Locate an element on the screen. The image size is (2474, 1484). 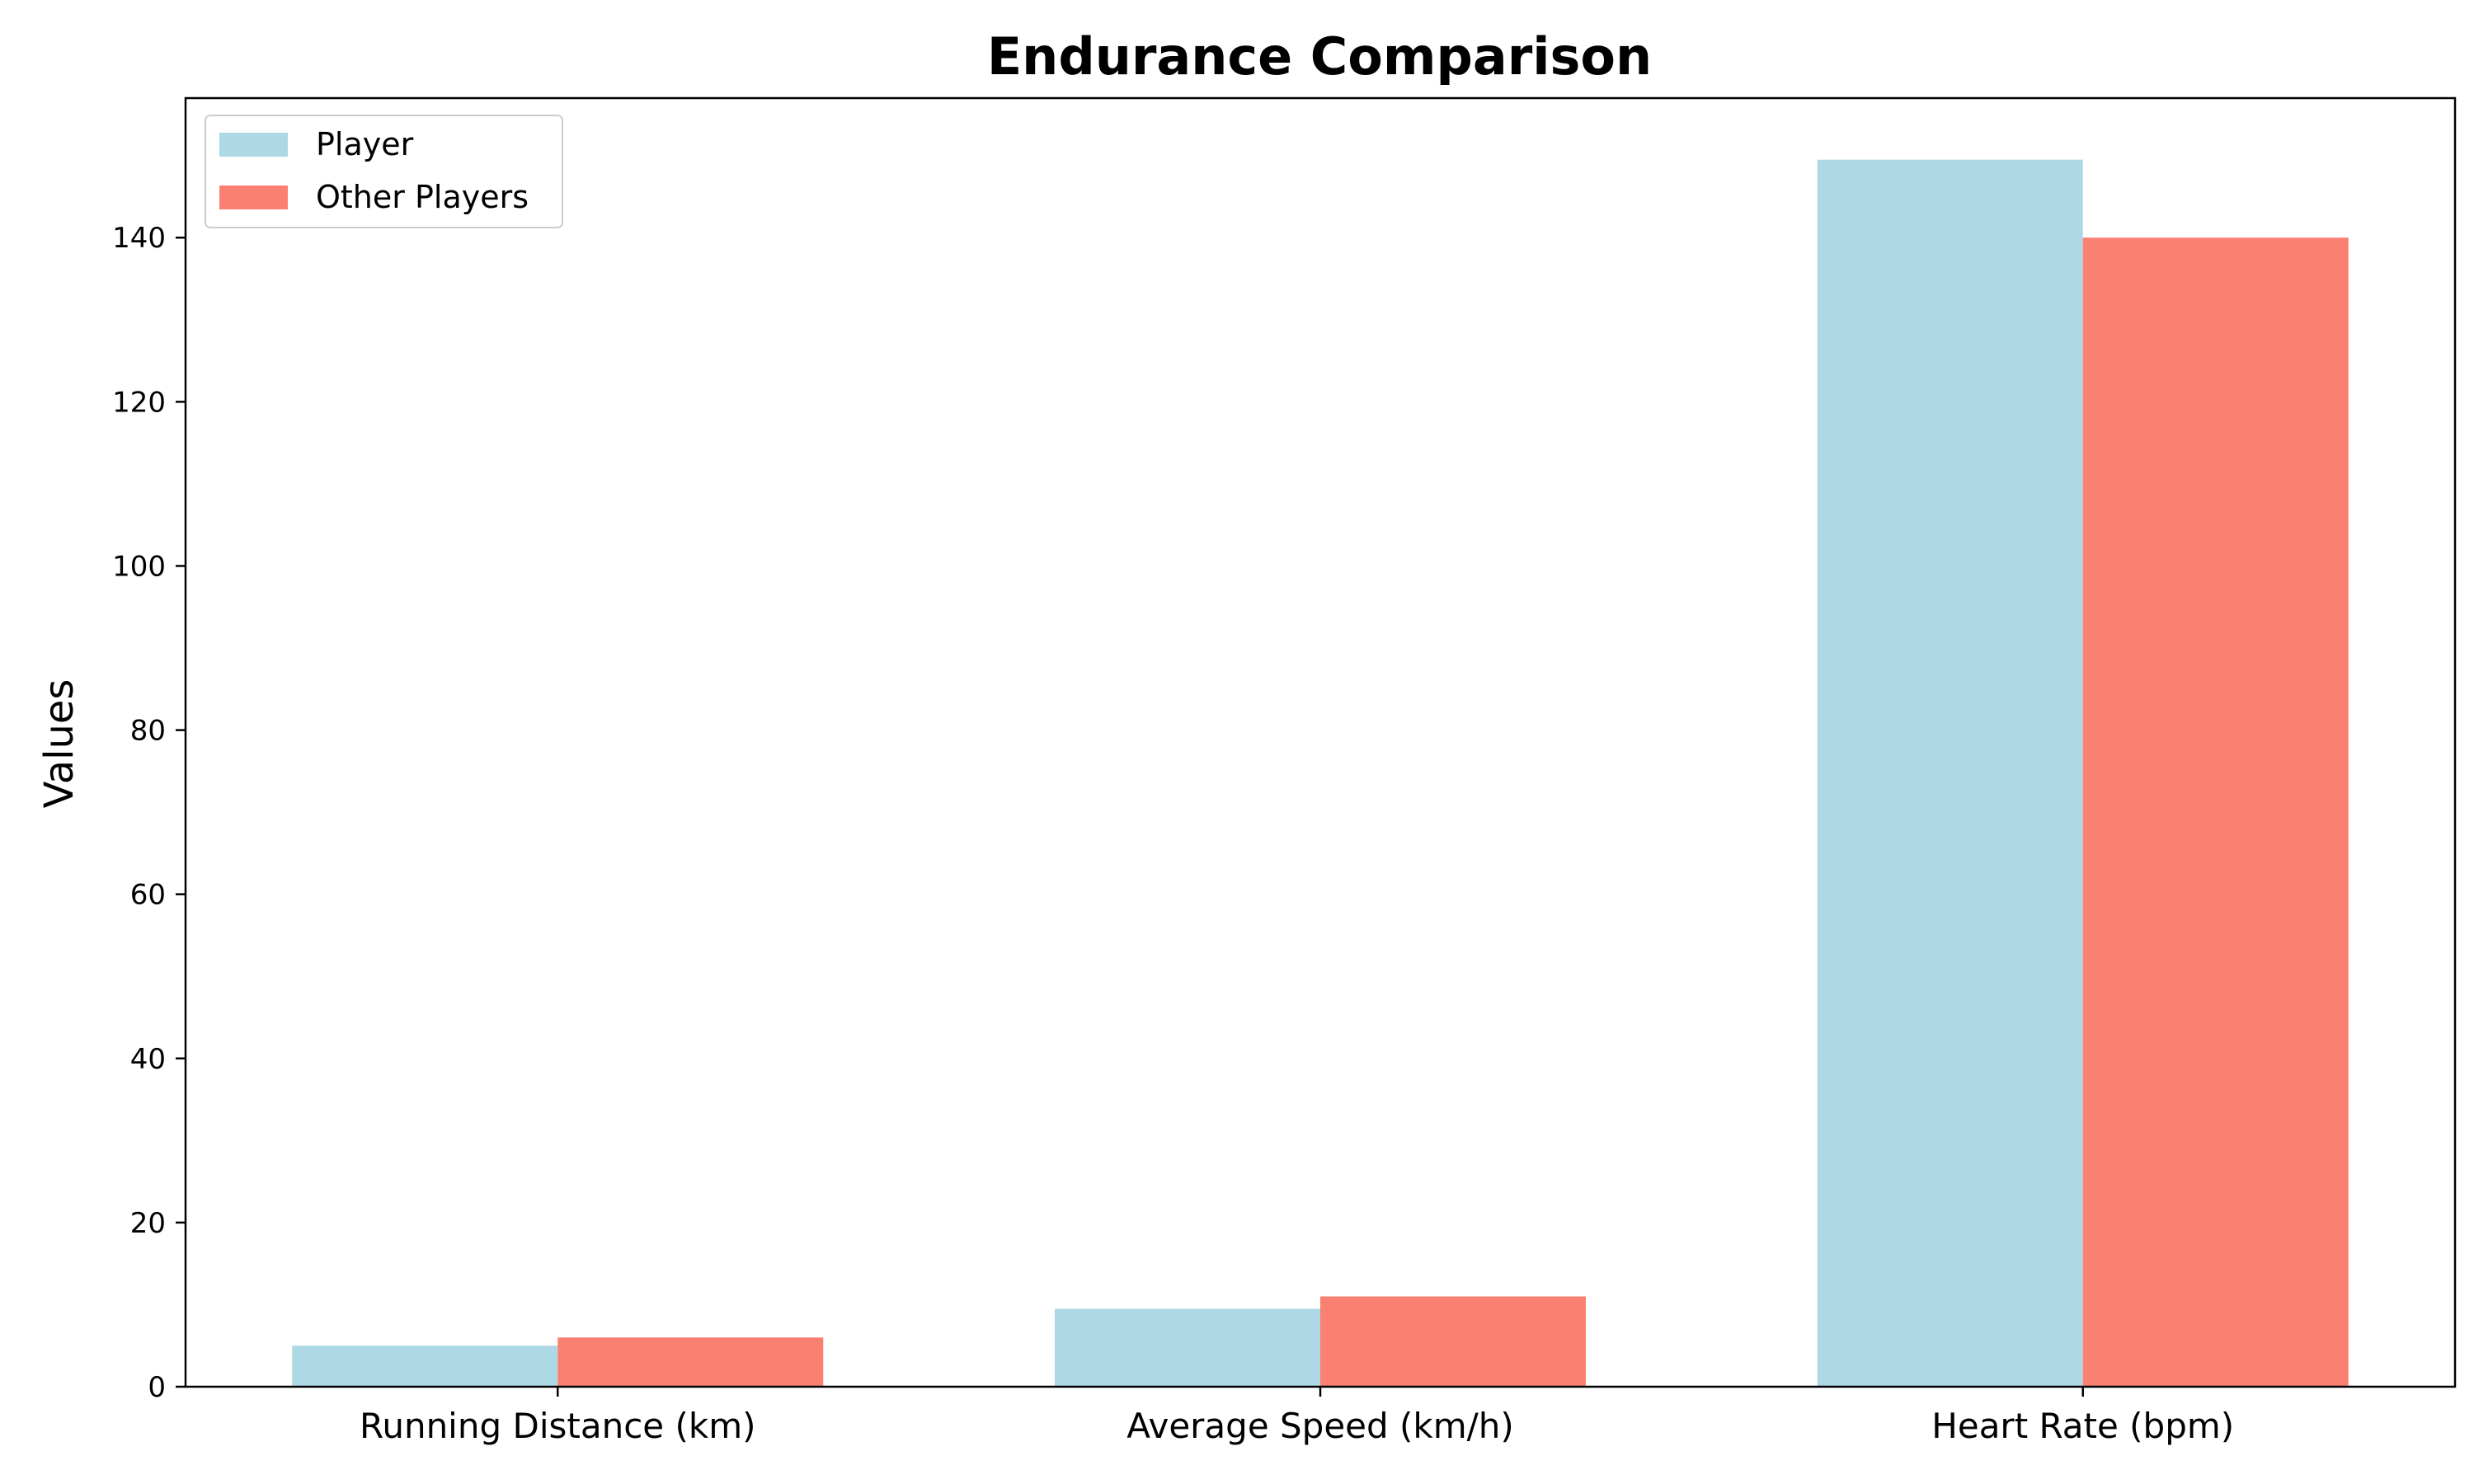
x-tick-label: Heart Rate (bpm) is located at coordinates (2082, 1426).